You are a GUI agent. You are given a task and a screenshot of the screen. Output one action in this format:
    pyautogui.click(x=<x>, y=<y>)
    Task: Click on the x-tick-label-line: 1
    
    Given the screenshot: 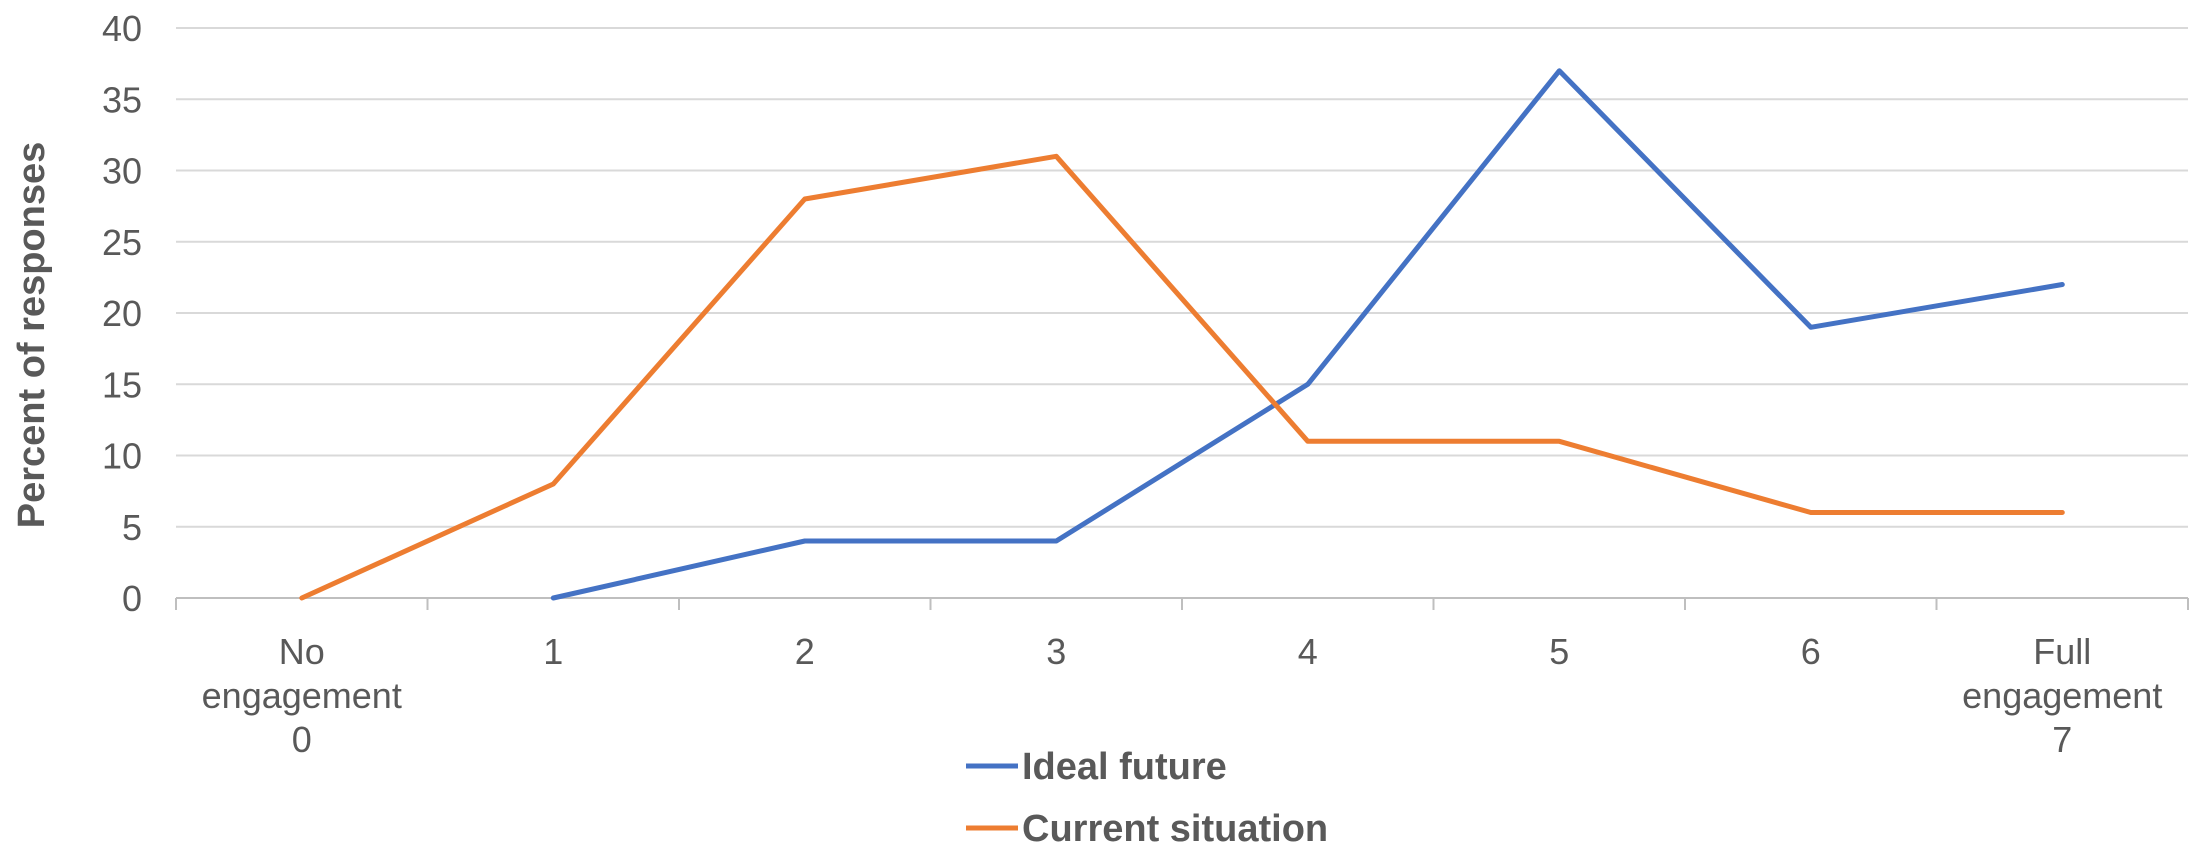 What is the action you would take?
    pyautogui.click(x=553, y=651)
    